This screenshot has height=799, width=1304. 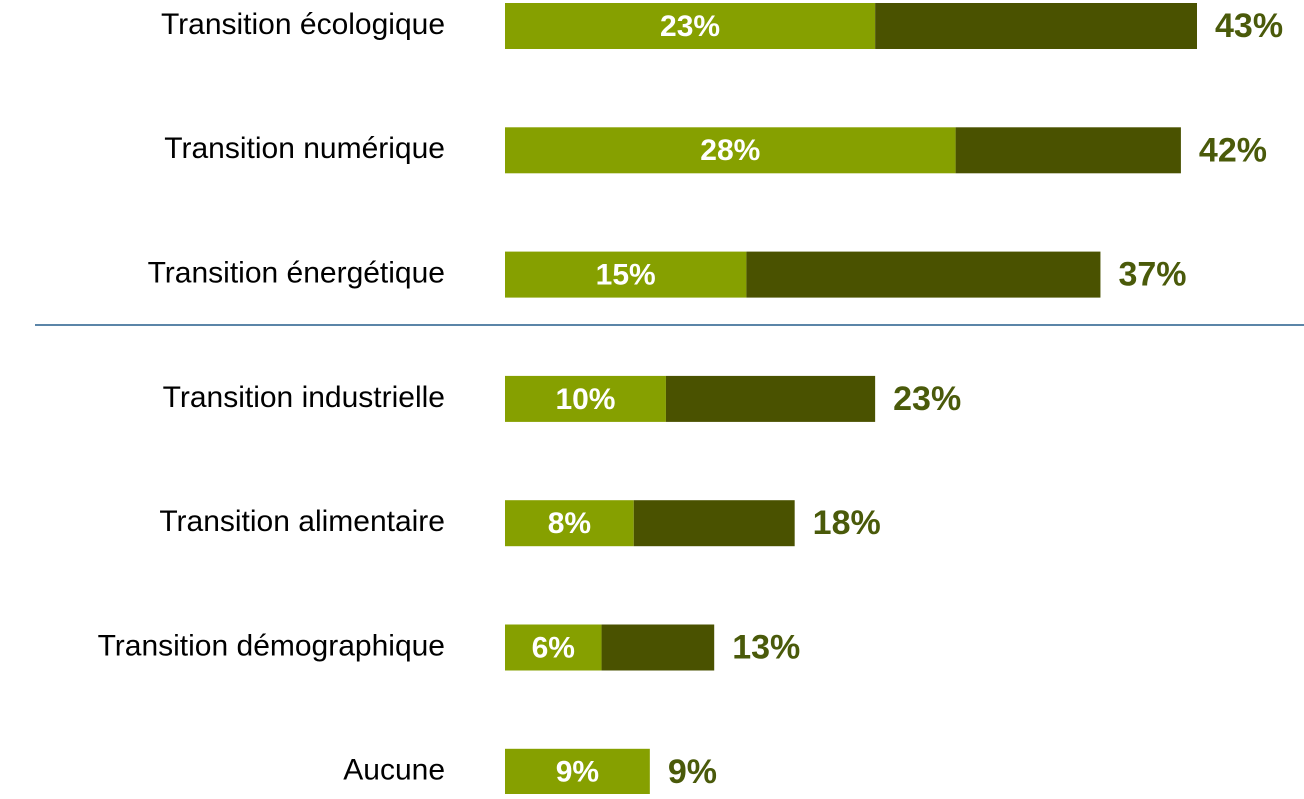 What do you see at coordinates (394, 770) in the screenshot?
I see `category-label: Aucune` at bounding box center [394, 770].